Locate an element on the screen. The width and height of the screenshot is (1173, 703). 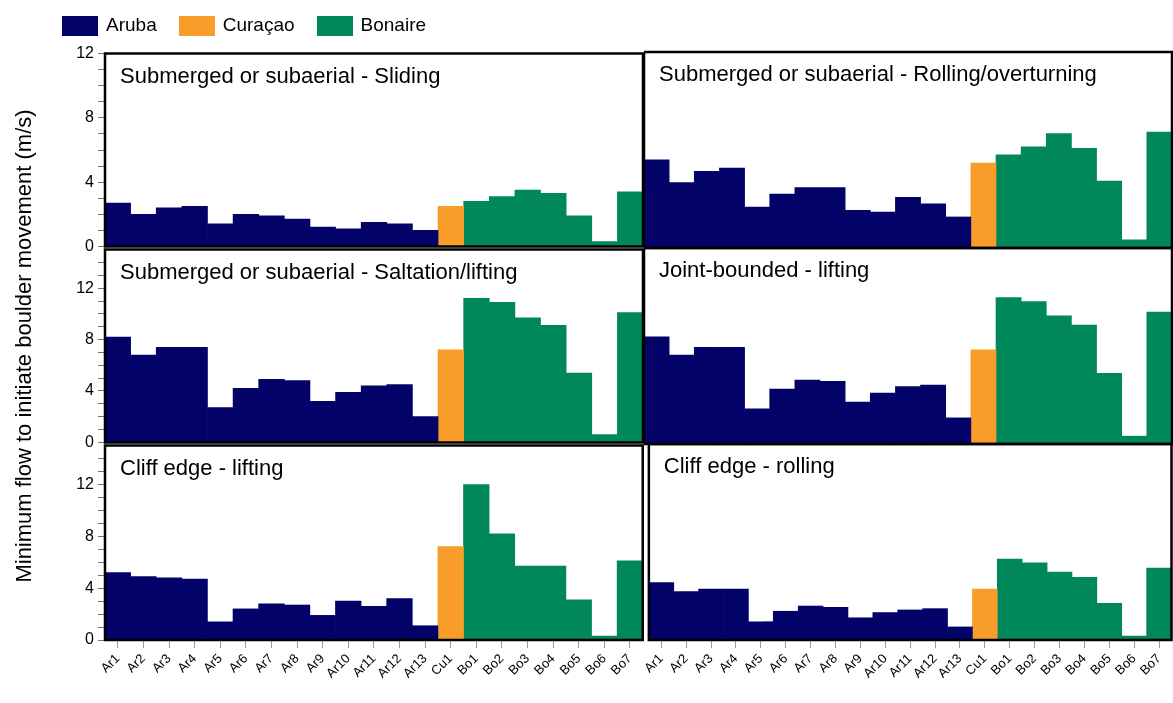
chart-title: Submerged or subaerial - Sliding is located at coordinates (280, 75).